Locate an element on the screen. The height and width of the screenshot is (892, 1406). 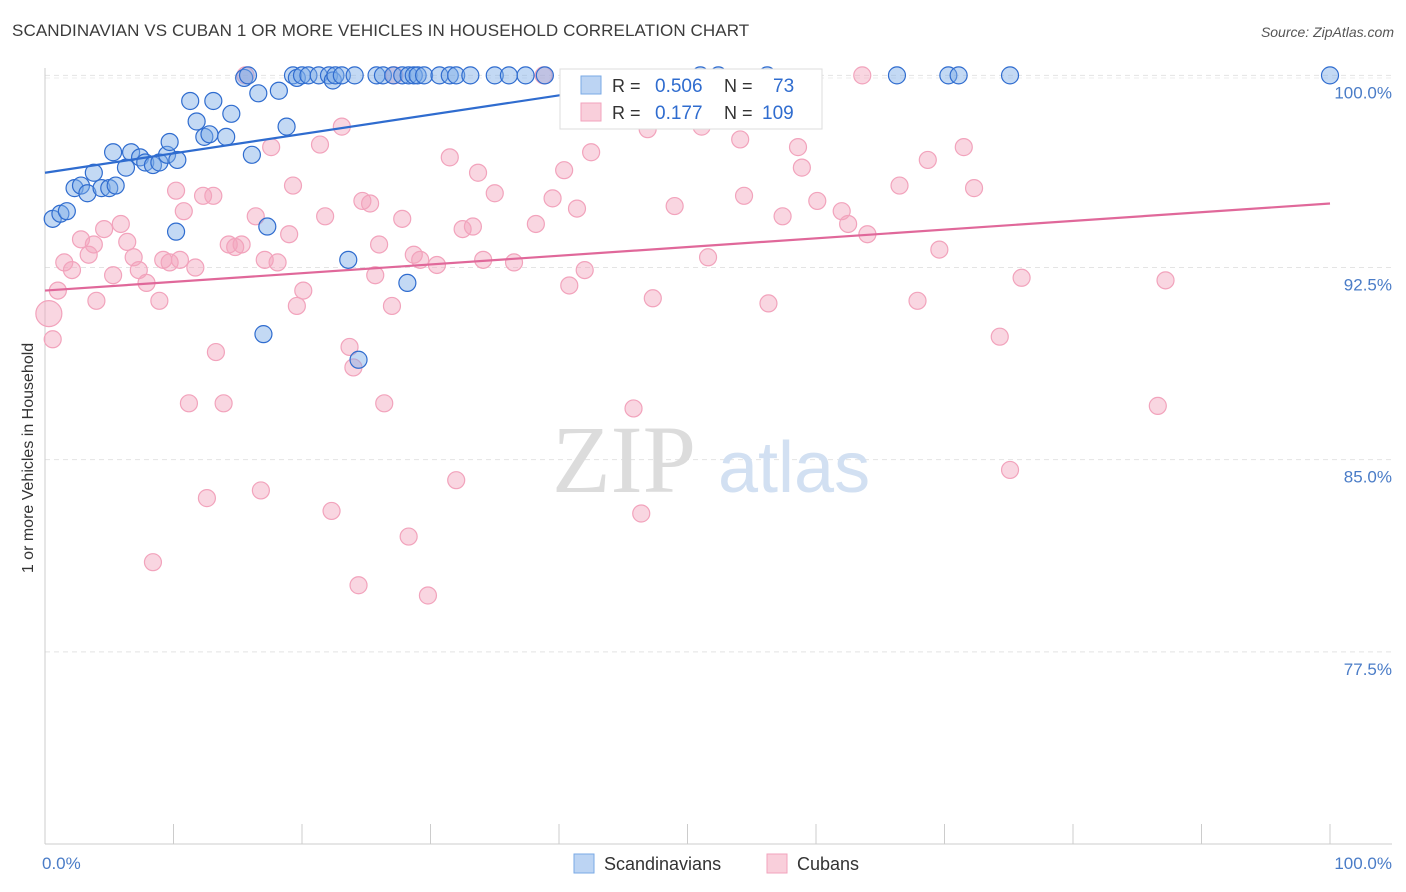
stats-r-label-2: R = is located at coordinates (626, 113).